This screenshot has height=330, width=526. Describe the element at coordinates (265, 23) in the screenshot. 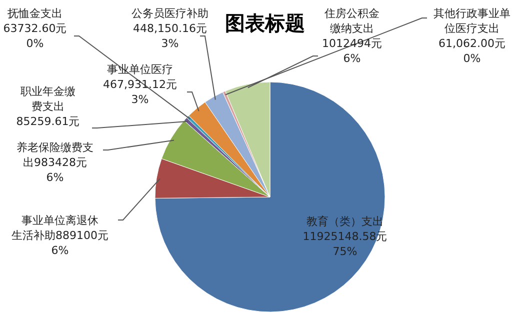

I see `chart-title: 图表标题` at that location.